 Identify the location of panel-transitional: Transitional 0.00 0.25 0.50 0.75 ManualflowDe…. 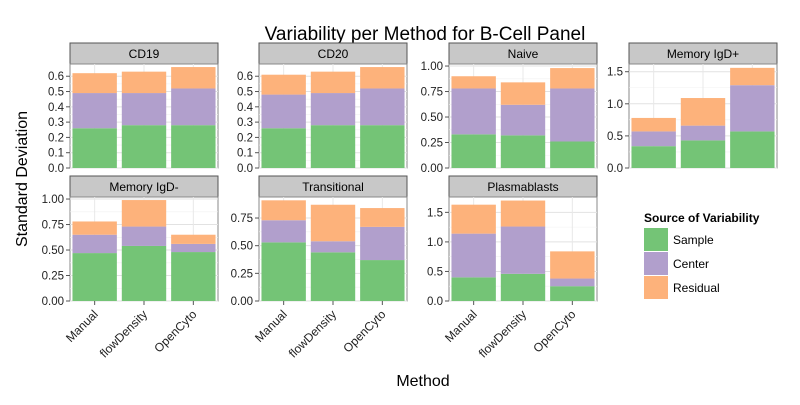
(319, 268).